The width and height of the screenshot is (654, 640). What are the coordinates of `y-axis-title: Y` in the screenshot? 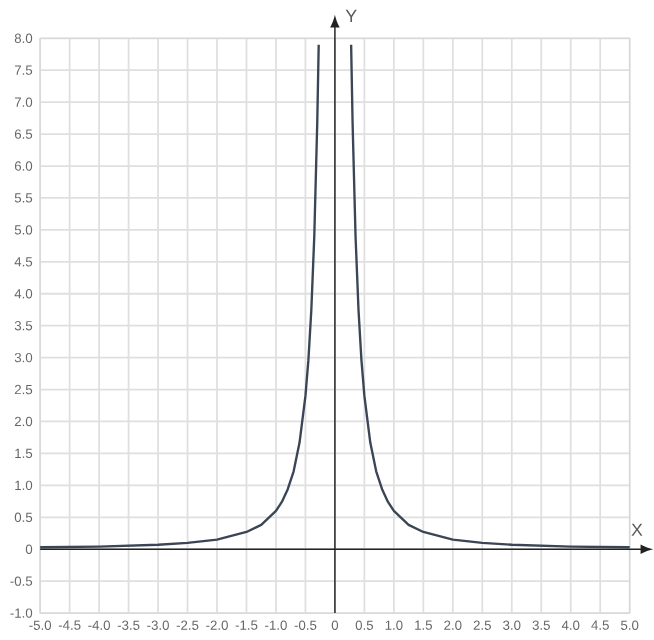 It's located at (351, 16).